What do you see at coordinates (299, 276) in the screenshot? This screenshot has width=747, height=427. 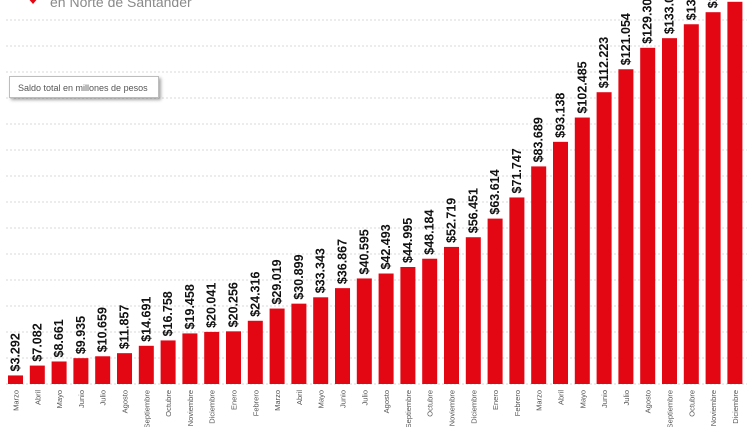 I see `bar-value-label: $30.899` at bounding box center [299, 276].